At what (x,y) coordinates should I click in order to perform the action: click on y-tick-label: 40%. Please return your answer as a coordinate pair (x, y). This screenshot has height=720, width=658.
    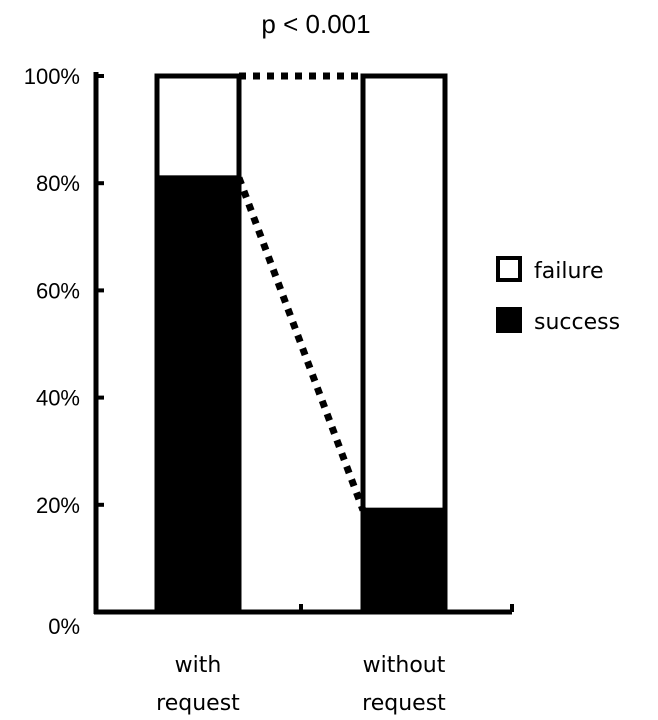
    Looking at the image, I should click on (58, 398).